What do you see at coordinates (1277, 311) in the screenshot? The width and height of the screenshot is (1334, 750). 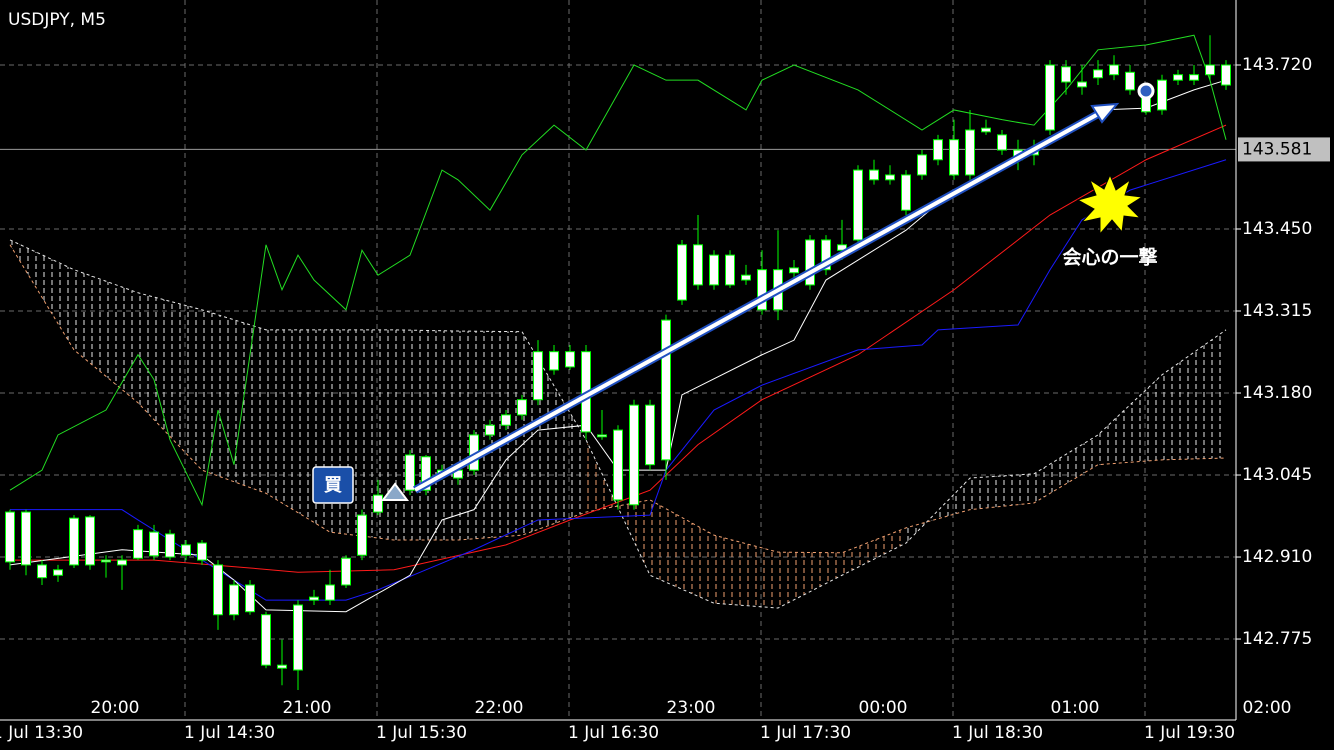 I see `y-tick-label: 143.315` at bounding box center [1277, 311].